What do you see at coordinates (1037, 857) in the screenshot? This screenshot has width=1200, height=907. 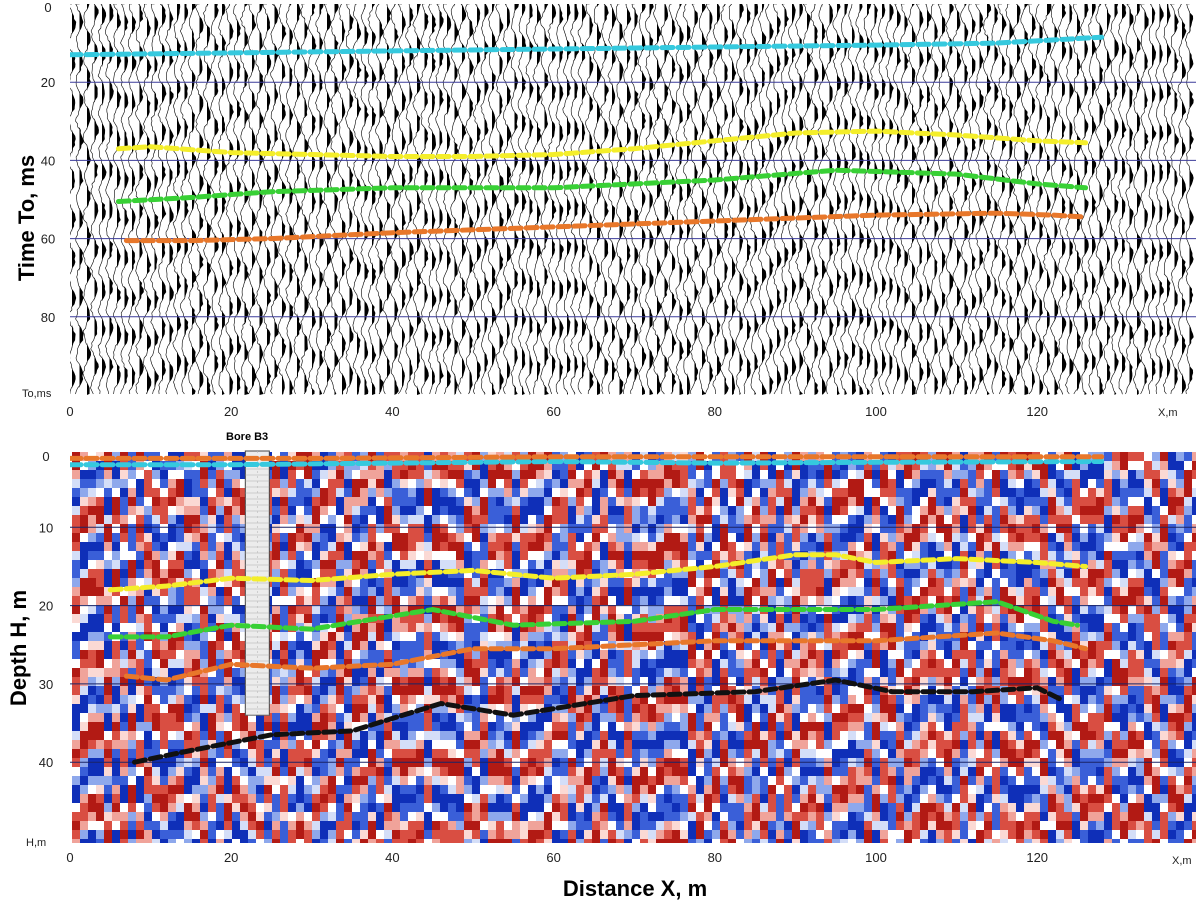 I see `depth-x-tick-label: 120` at bounding box center [1037, 857].